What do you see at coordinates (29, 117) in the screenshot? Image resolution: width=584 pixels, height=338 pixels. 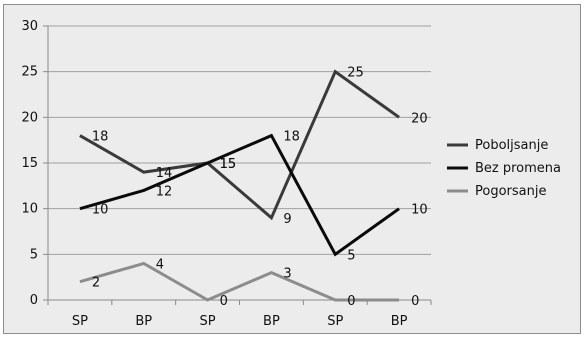 I see `y-tick-label: 20` at bounding box center [29, 117].